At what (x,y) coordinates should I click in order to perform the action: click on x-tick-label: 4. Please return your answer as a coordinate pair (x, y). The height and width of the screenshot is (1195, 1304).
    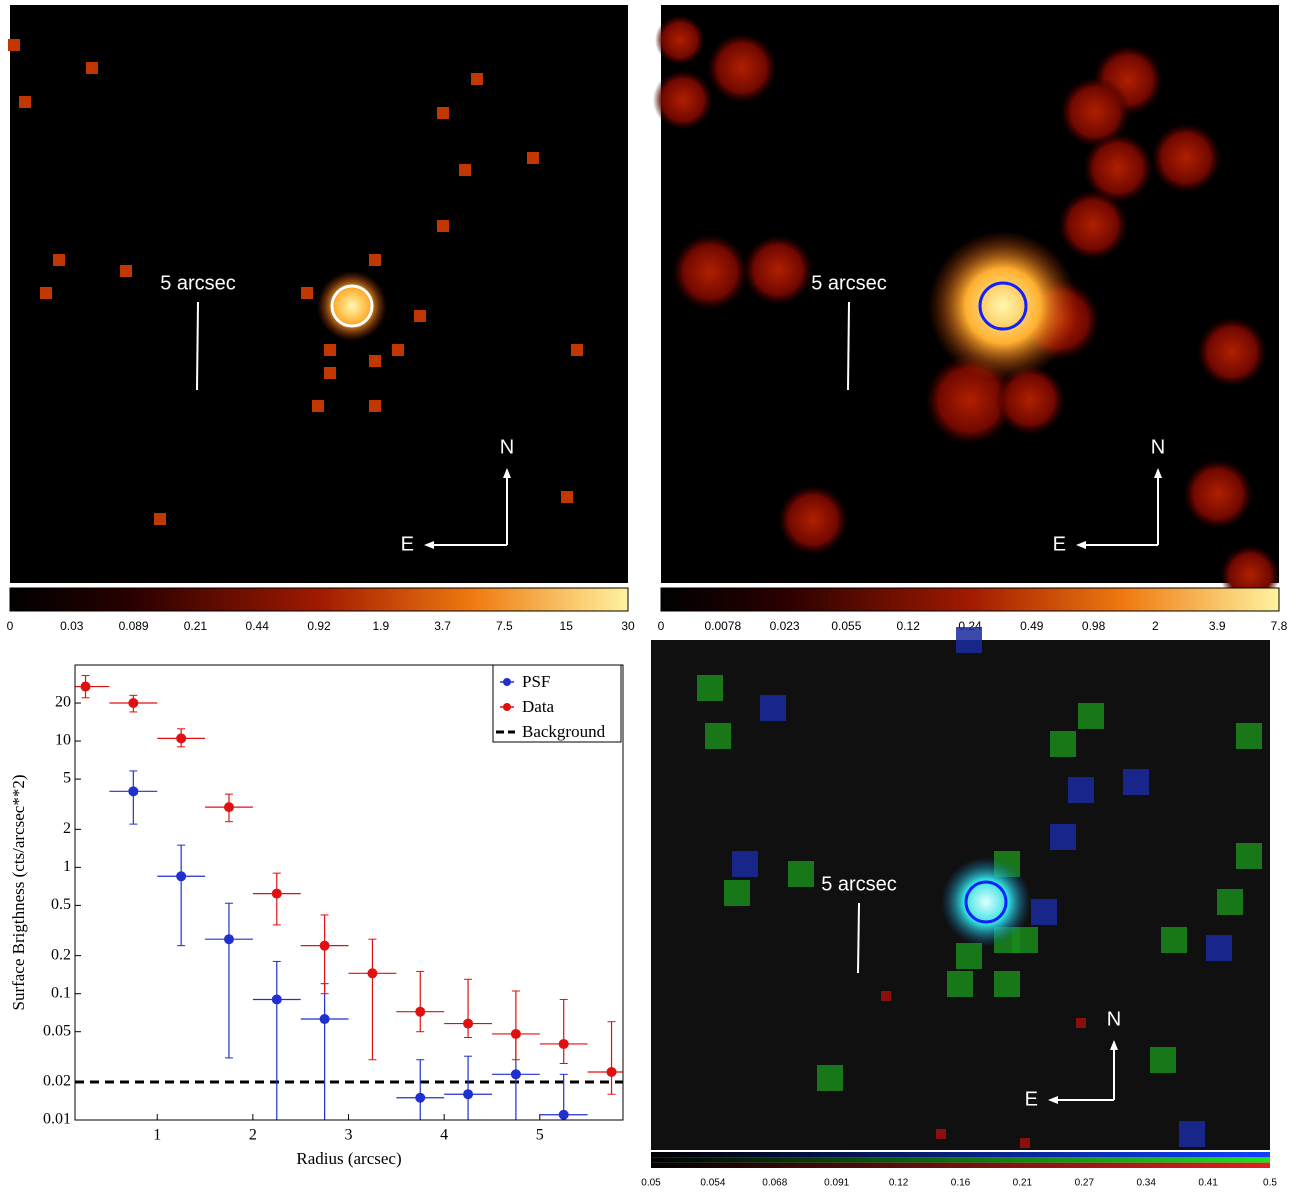
    Looking at the image, I should click on (444, 1135).